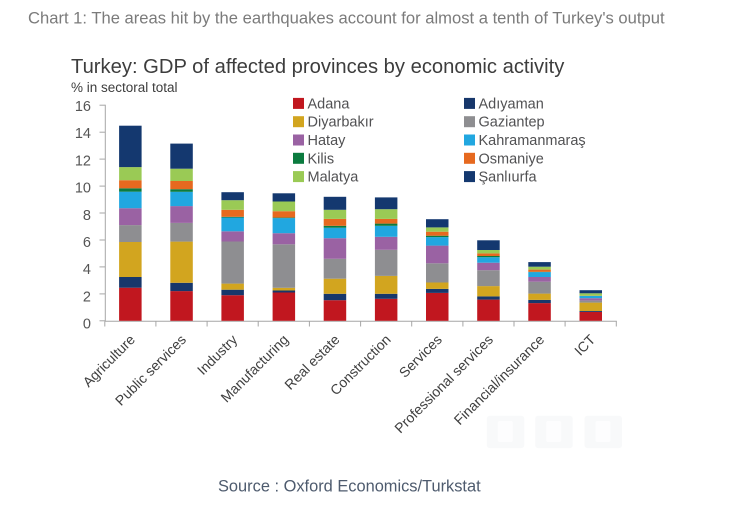 Image resolution: width=738 pixels, height=508 pixels. I want to click on svg-text: 0, so click(87, 325).